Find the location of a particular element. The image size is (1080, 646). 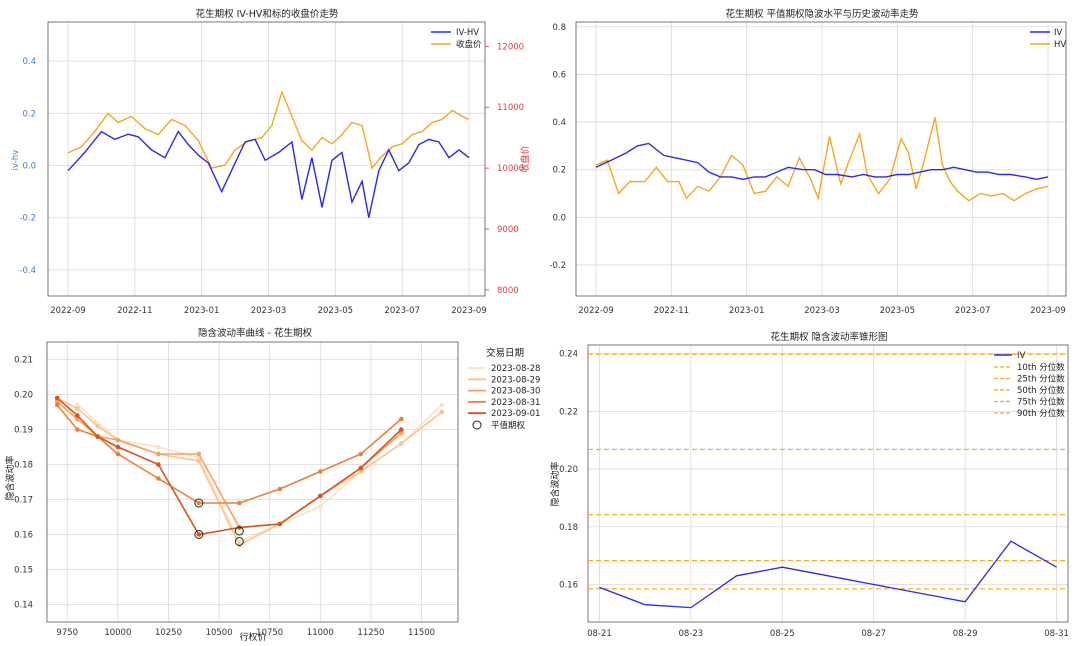

x-tick-label: 2023-09 is located at coordinates (1048, 311).